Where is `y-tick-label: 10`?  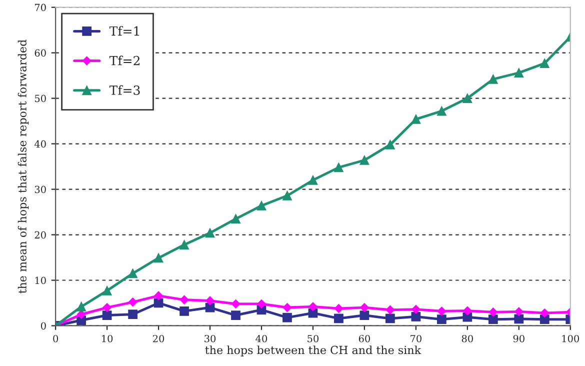
y-tick-label: 10 is located at coordinates (40, 280).